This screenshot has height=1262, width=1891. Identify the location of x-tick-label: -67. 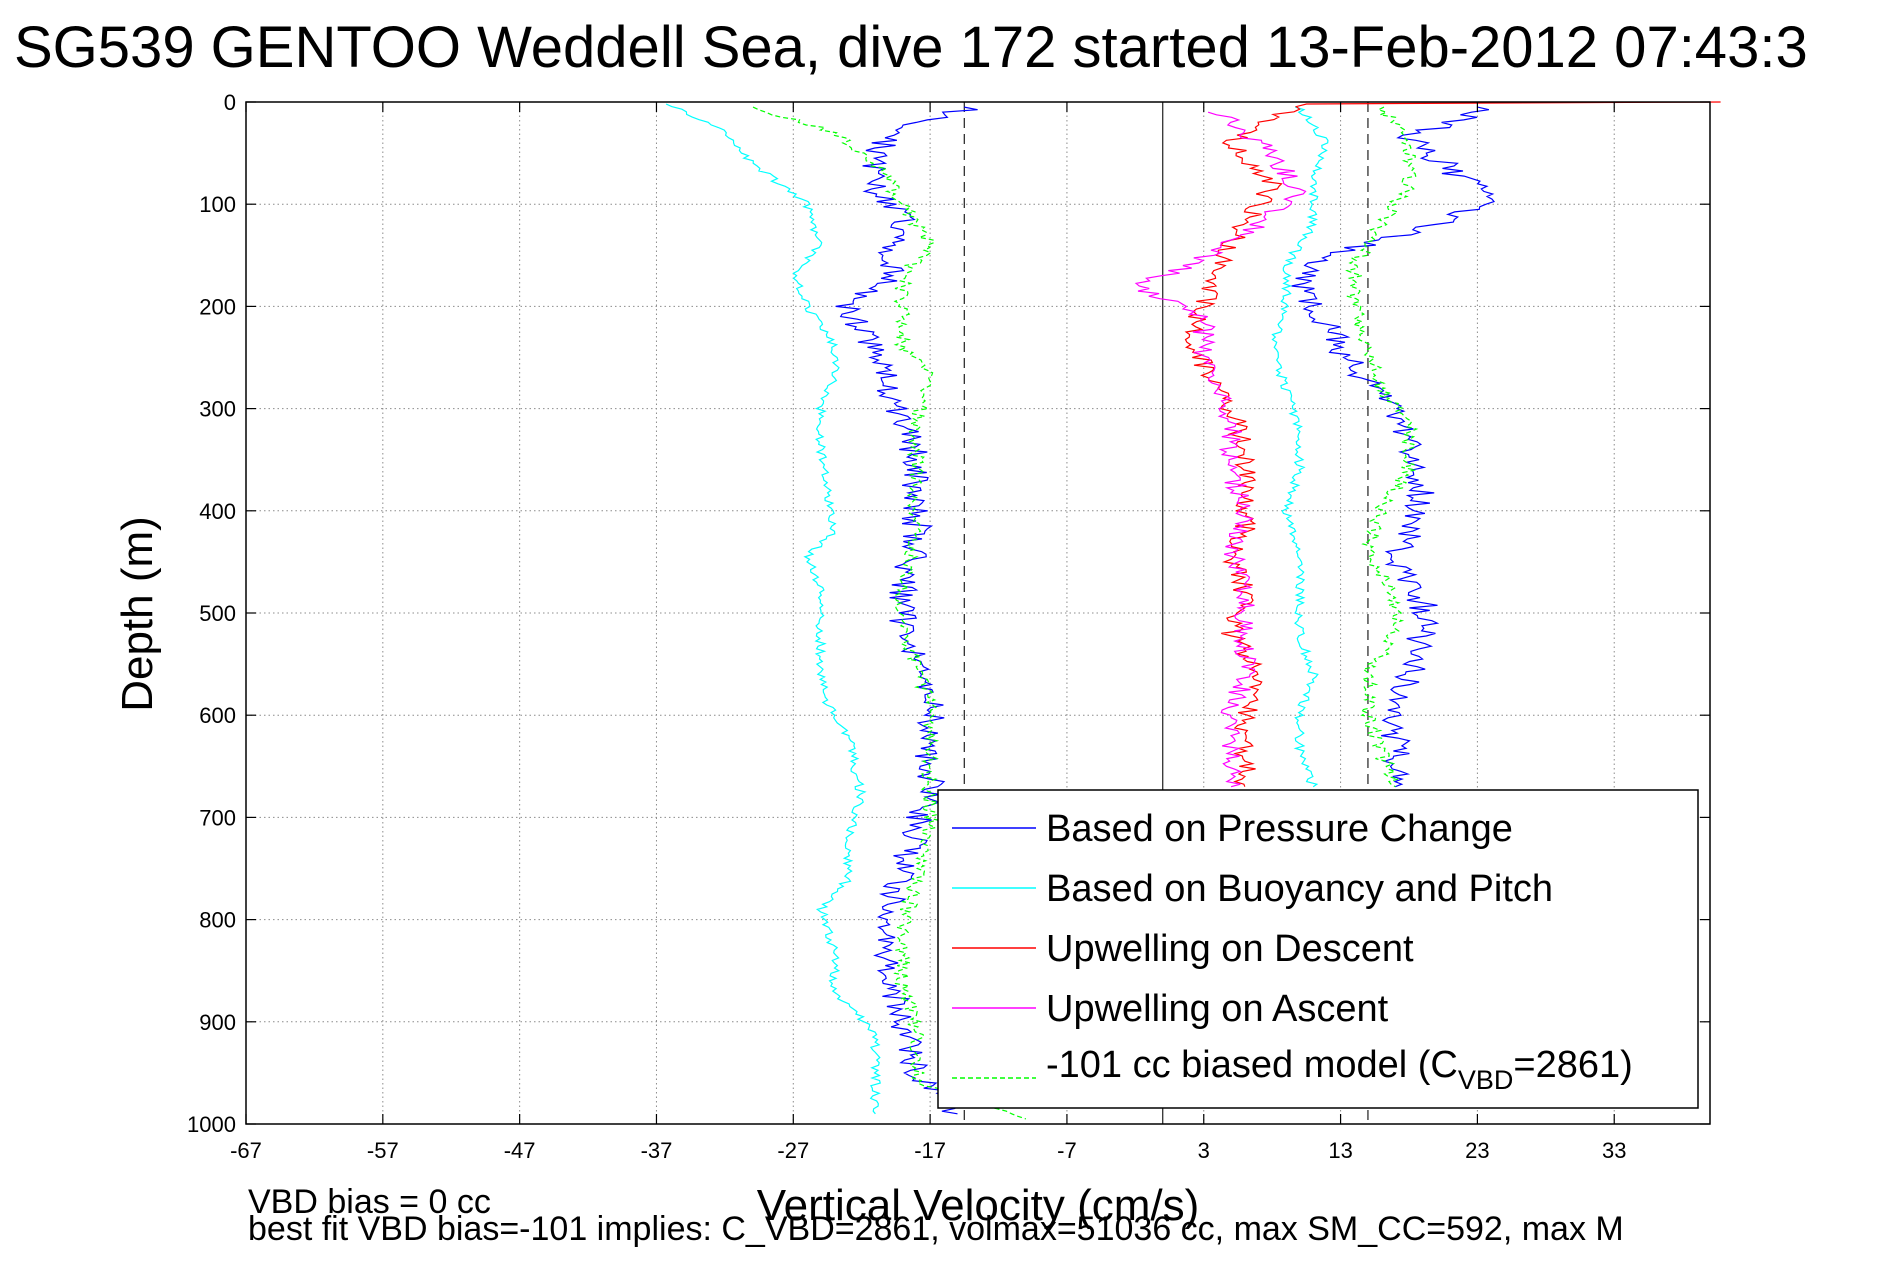
(246, 1150).